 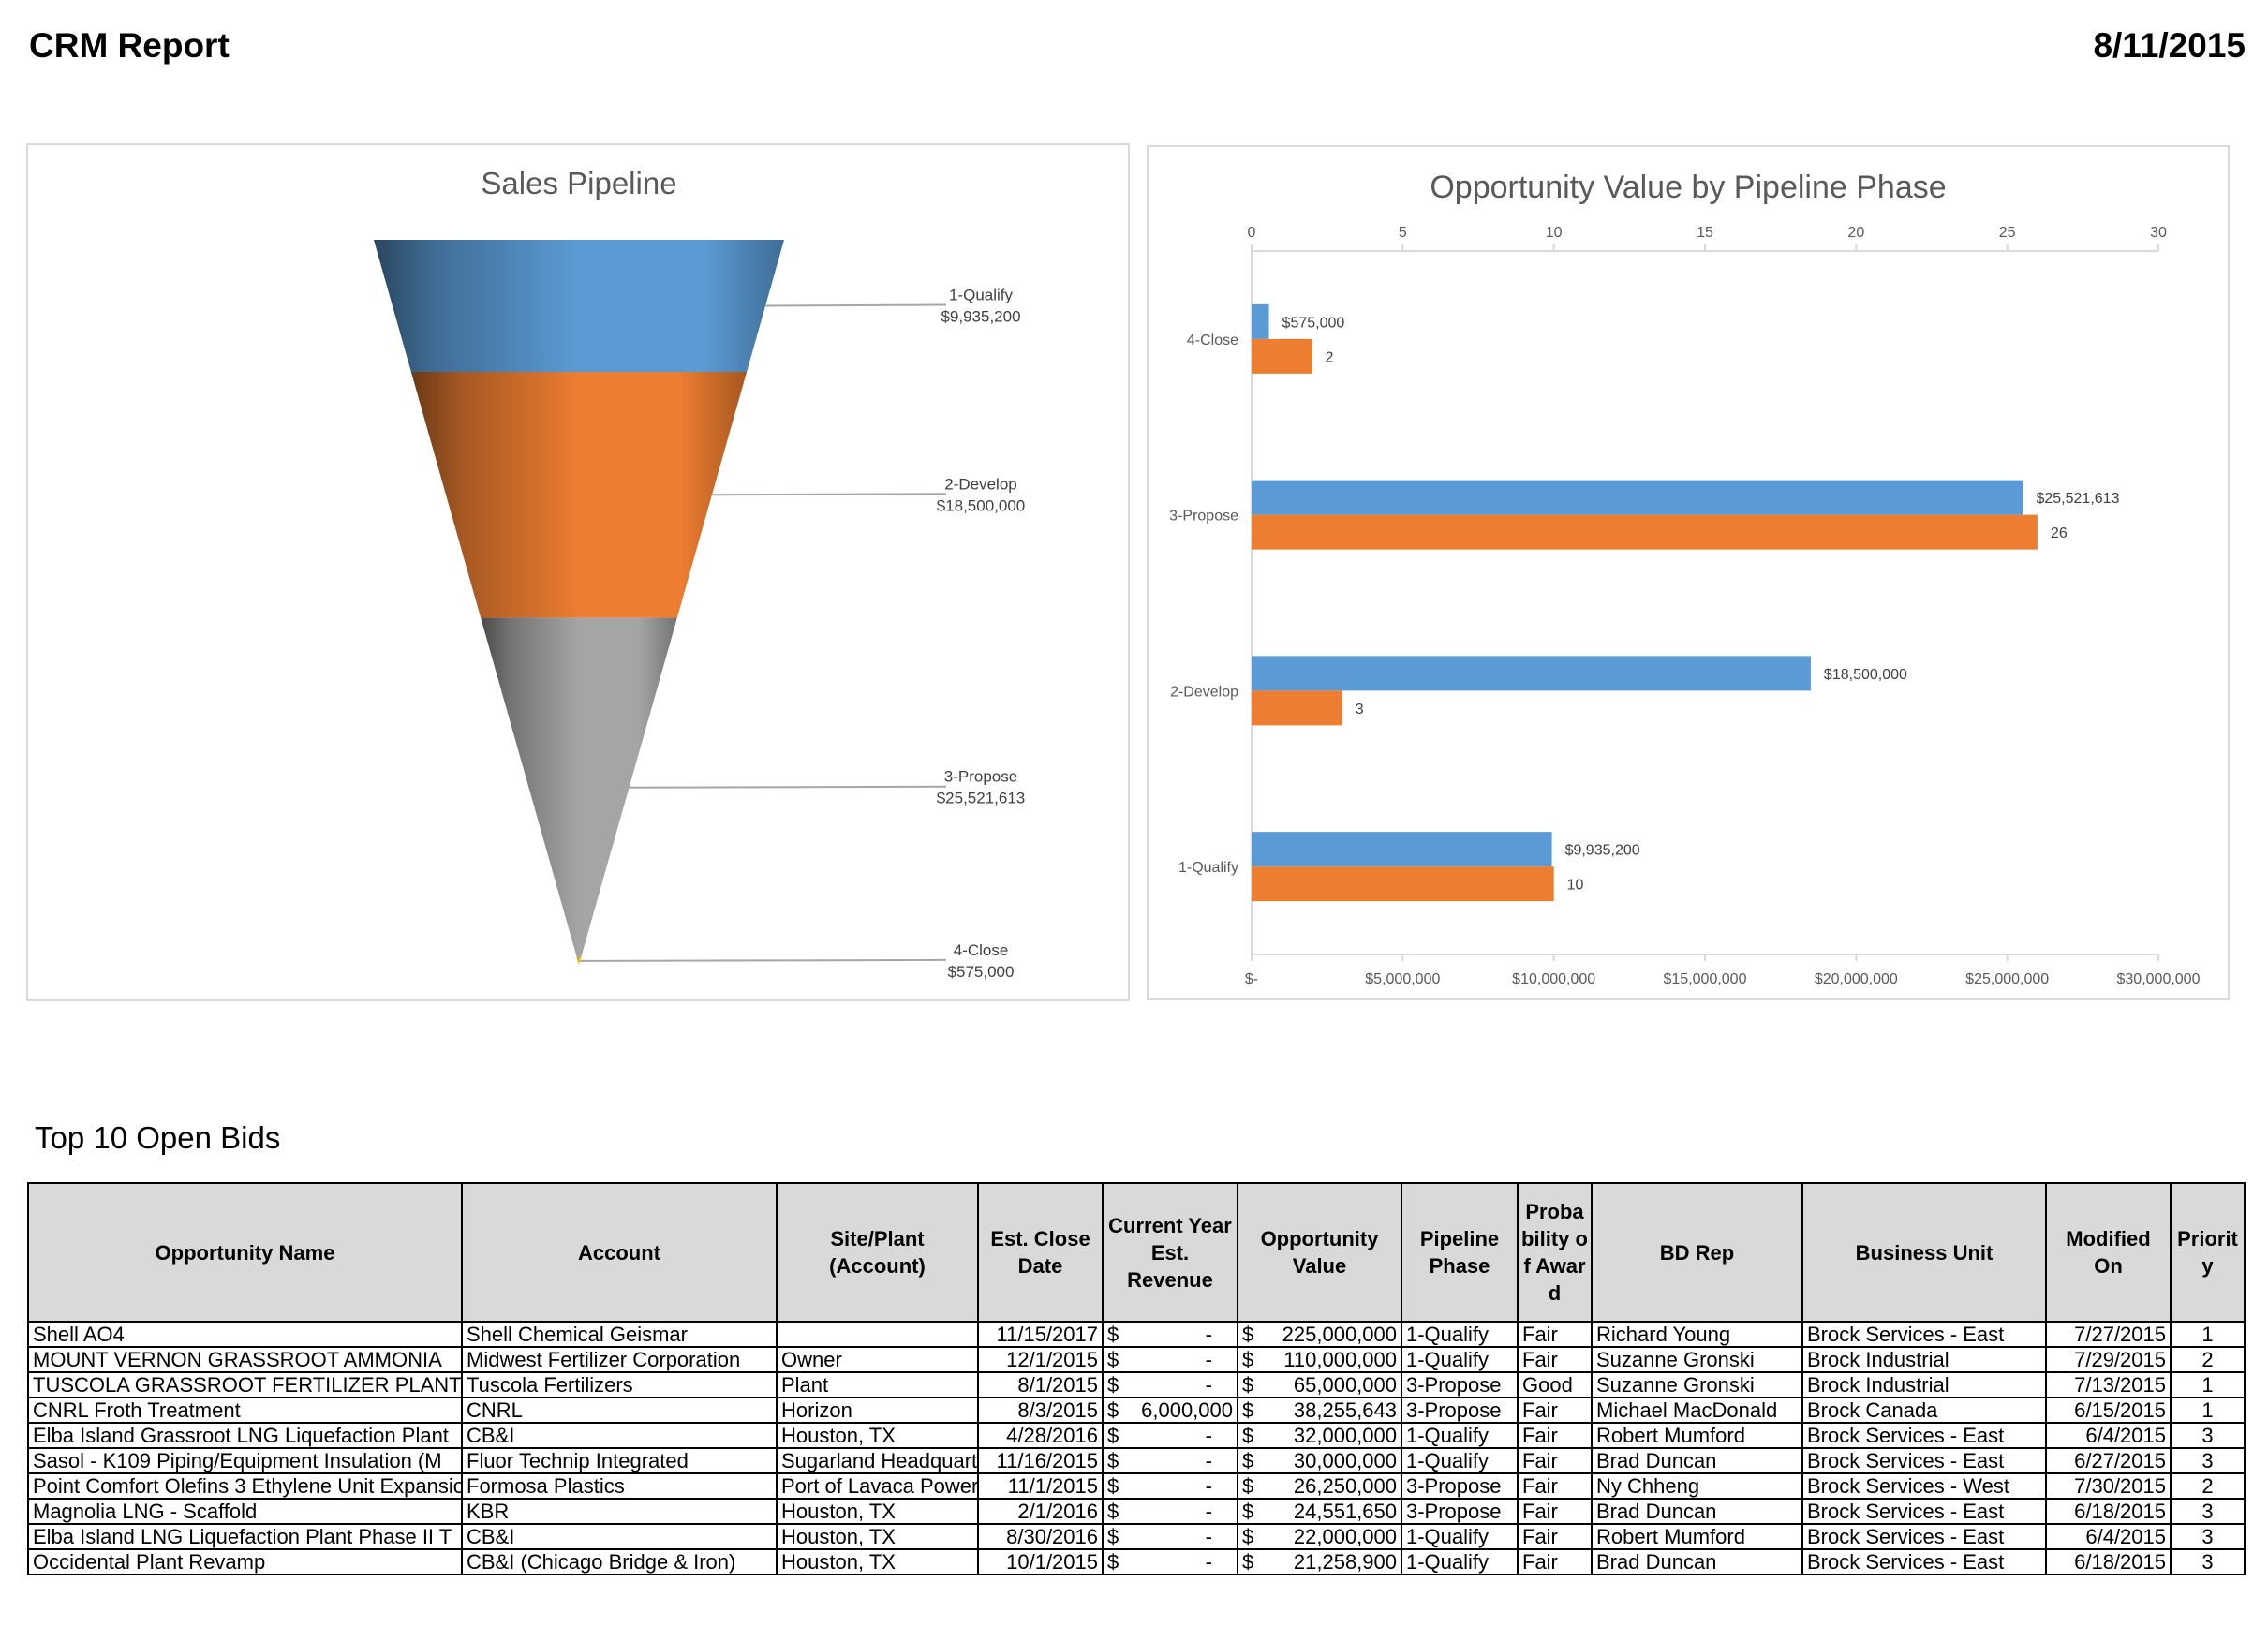 What do you see at coordinates (1924, 1252) in the screenshot?
I see `column-header-business-unit: Business Unit` at bounding box center [1924, 1252].